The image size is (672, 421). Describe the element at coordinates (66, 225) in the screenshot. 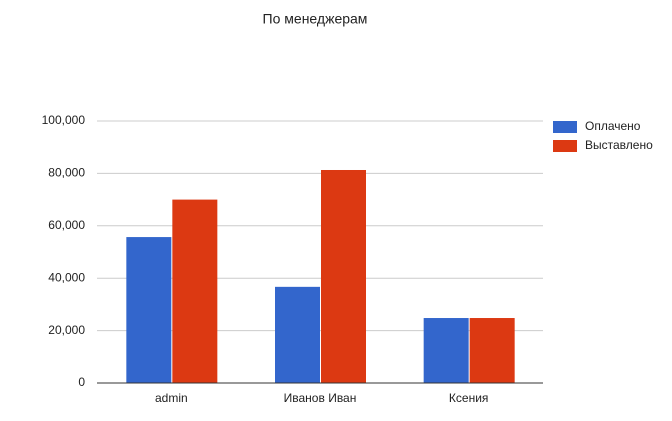

I see `y-tick-label: 60,000` at that location.